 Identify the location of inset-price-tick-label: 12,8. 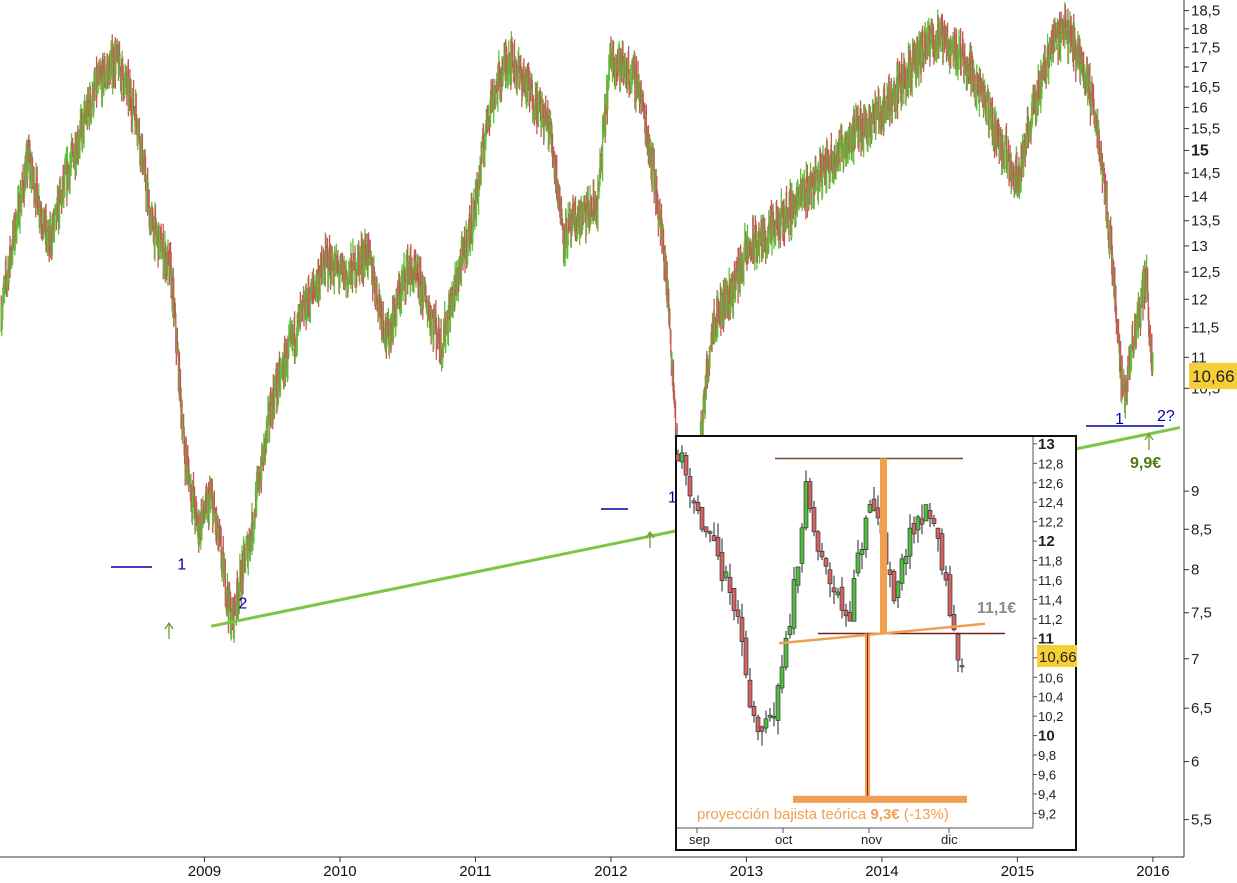
(1050, 463).